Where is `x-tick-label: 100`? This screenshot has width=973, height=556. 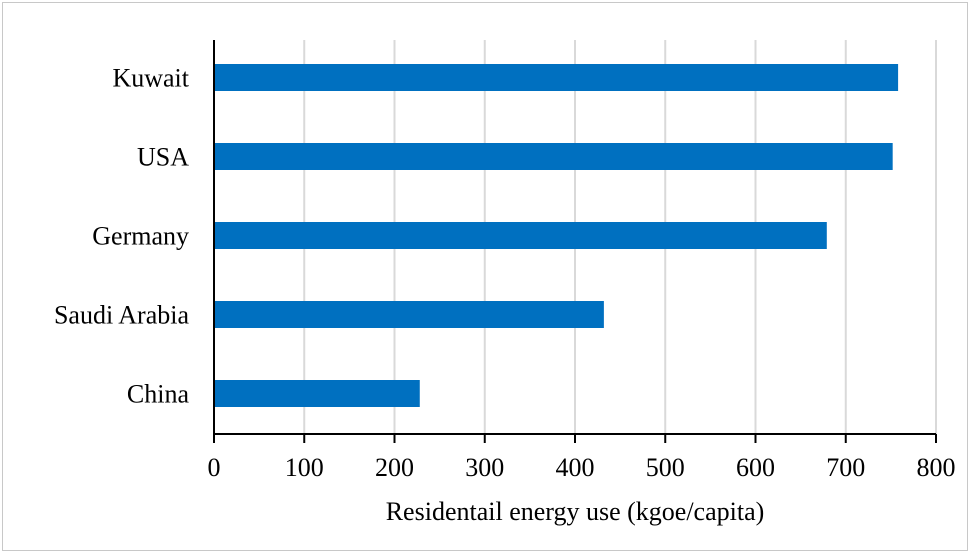 x-tick-label: 100 is located at coordinates (304, 467).